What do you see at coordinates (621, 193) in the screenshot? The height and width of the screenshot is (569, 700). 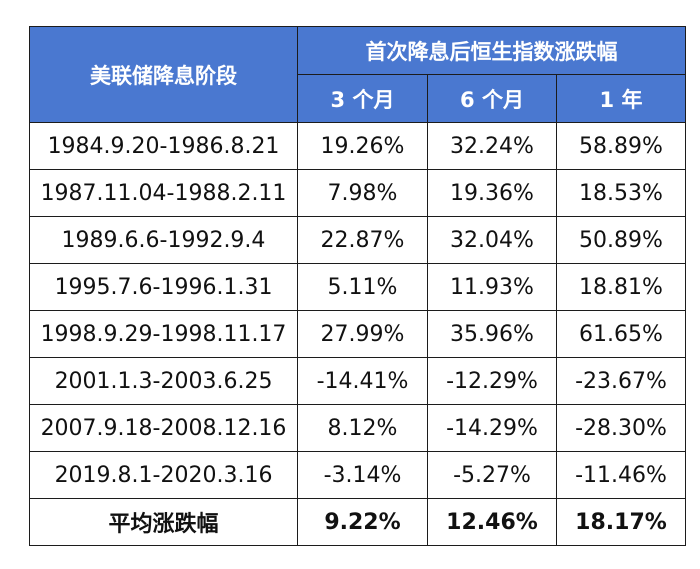 I see `cell-1-year-change: 18.53%` at bounding box center [621, 193].